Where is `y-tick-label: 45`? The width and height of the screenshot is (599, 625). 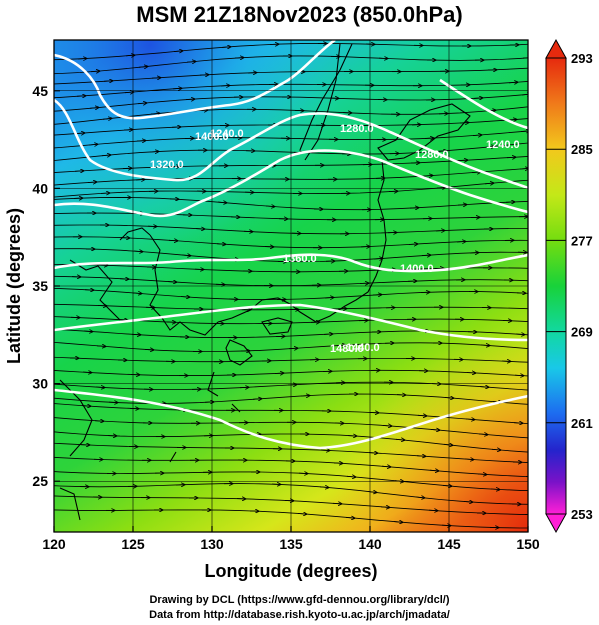 y-tick-label: 45 is located at coordinates (40, 91).